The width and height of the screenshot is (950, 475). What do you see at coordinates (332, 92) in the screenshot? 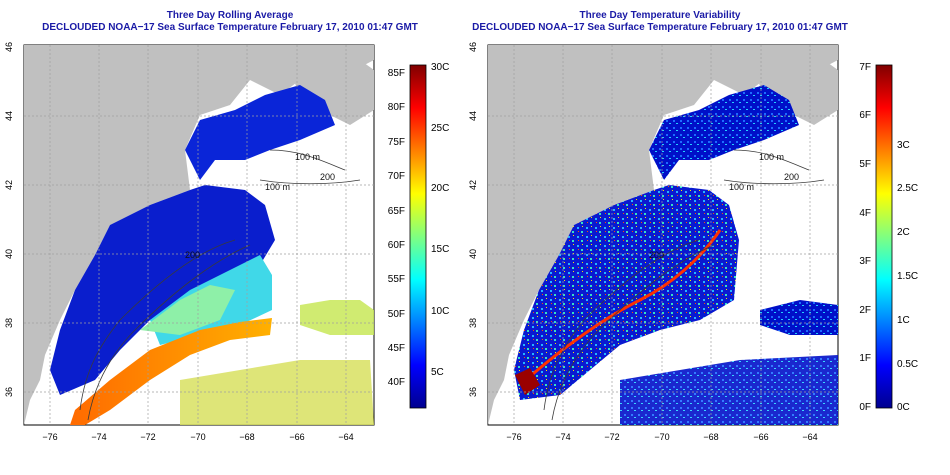
I see `left-land-nova-scotia` at bounding box center [332, 92].